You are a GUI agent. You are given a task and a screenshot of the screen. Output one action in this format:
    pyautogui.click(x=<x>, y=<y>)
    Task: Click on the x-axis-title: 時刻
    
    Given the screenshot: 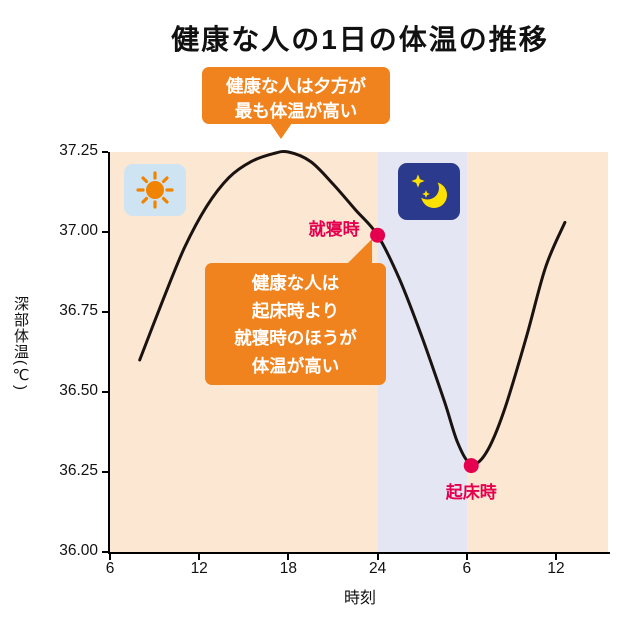 What is the action you would take?
    pyautogui.click(x=359, y=598)
    